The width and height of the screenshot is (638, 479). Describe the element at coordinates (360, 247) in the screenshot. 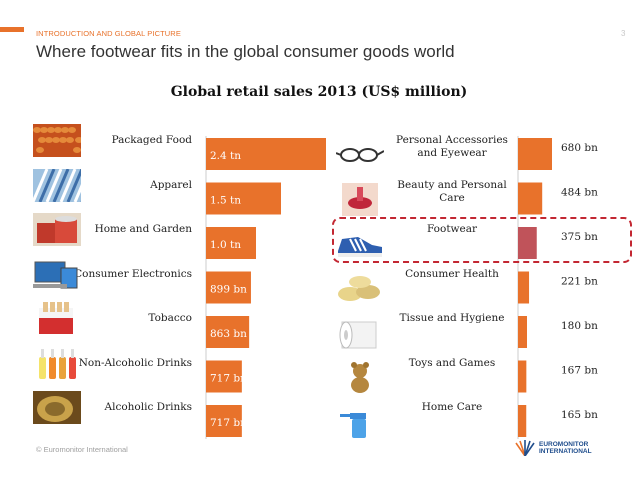

I see `sneaker-icon` at that location.